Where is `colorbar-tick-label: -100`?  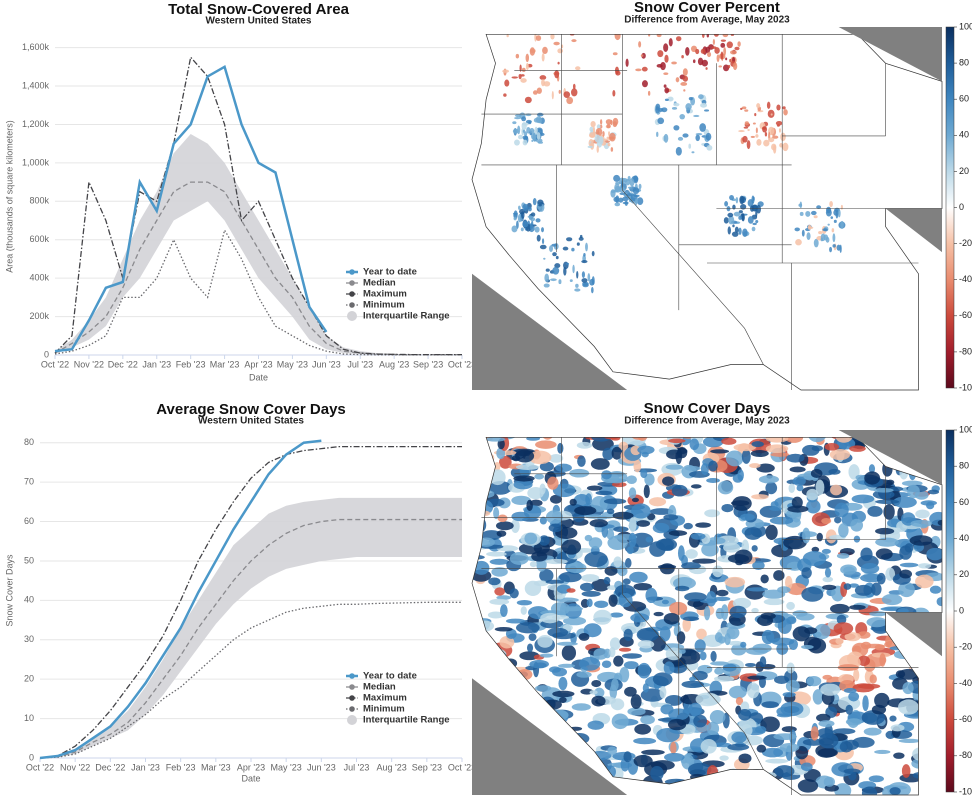
colorbar-tick-label: -100 is located at coordinates (965, 791).